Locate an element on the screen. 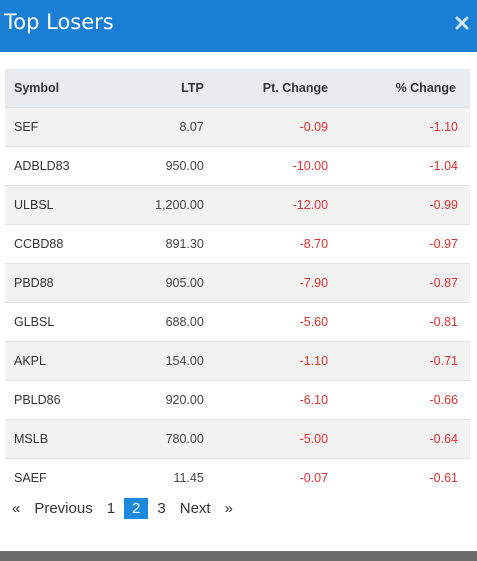 This screenshot has height=561, width=477. cell-symbol: GLBSL is located at coordinates (34, 321).